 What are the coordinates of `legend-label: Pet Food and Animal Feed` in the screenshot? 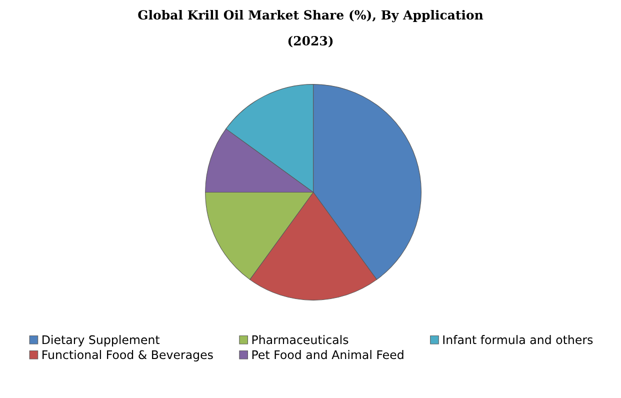 It's located at (328, 355).